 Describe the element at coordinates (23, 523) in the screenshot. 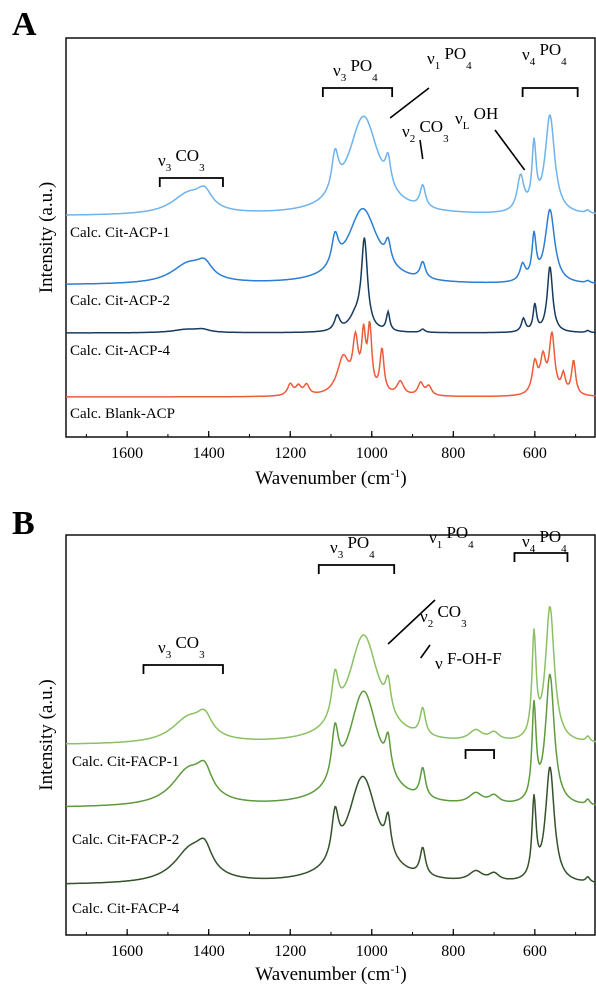

I see `panel-b-letter: B` at that location.